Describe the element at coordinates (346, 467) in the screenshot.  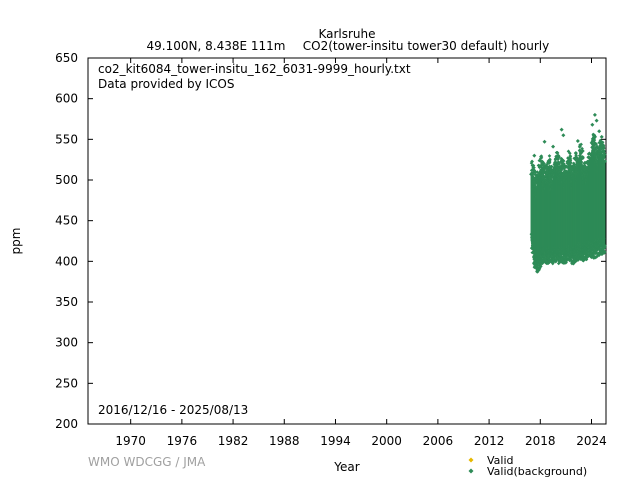
I see `x-axis-label: Year` at that location.